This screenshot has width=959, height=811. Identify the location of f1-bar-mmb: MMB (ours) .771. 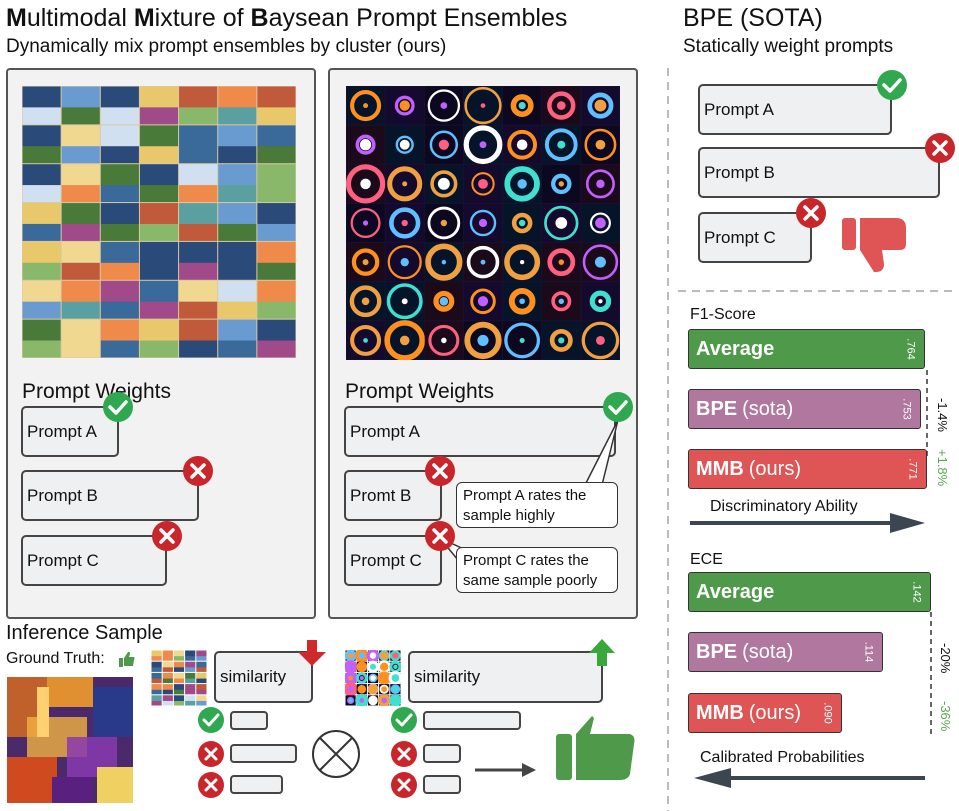
(807, 469).